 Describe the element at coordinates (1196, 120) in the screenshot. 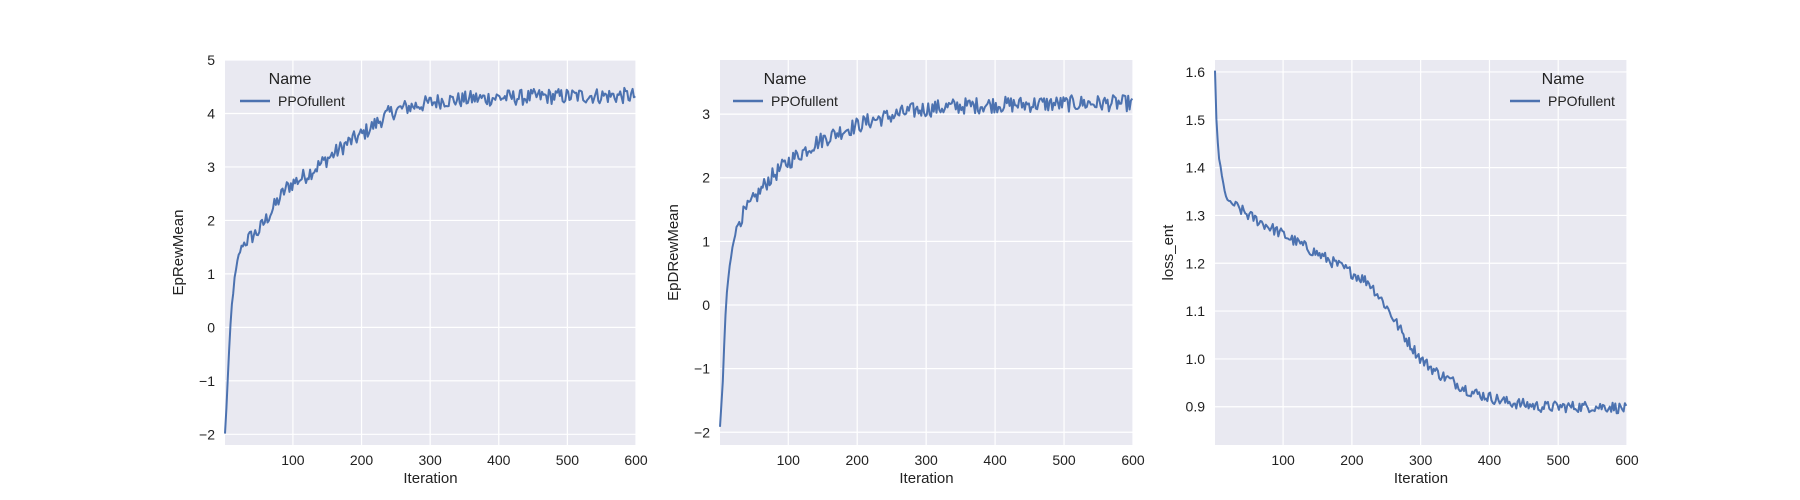

I see `y-tick-label: 1.5` at that location.